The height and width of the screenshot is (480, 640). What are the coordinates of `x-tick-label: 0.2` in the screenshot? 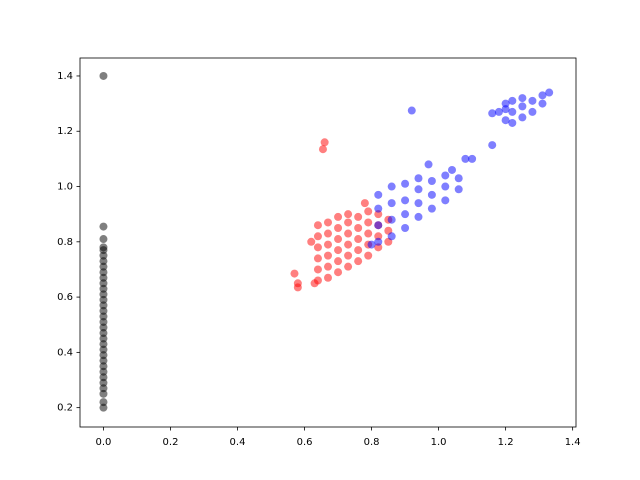 It's located at (171, 442).